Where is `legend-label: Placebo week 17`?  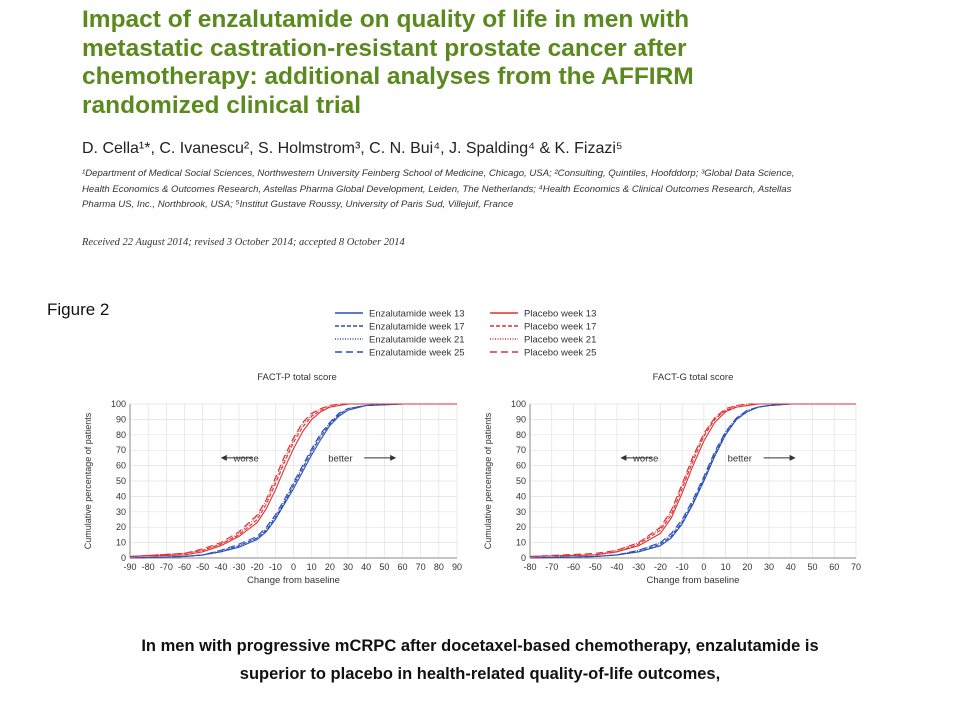
legend-label: Placebo week 17 is located at coordinates (560, 327).